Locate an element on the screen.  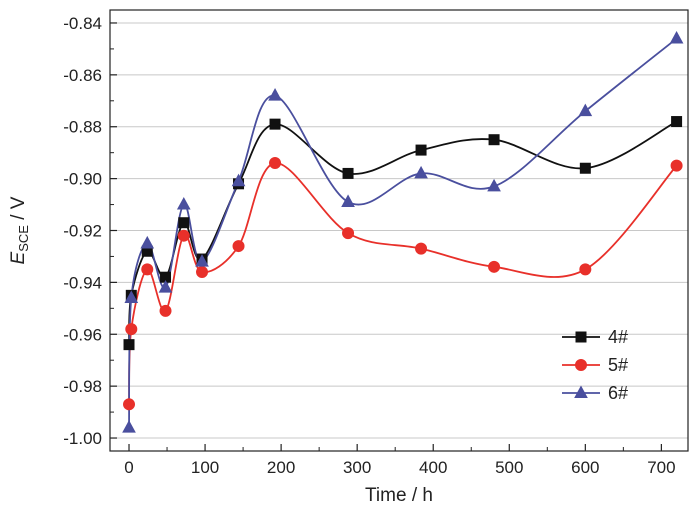
y-tick-label: -0.86 is located at coordinates (82, 75).